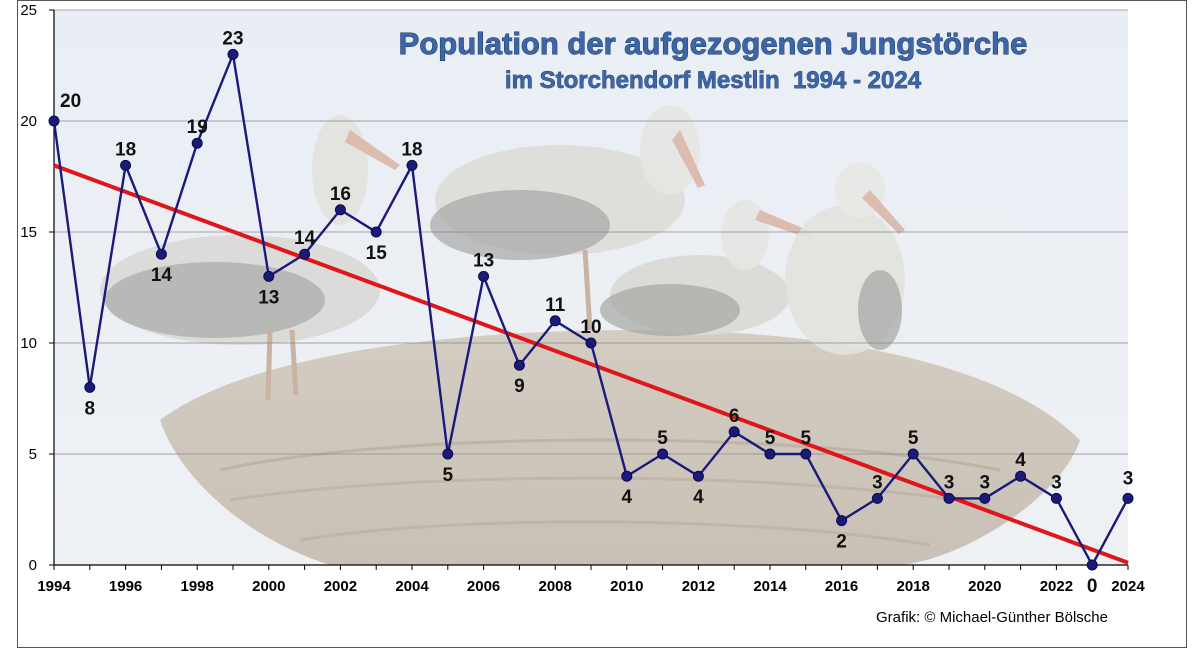  I want to click on data-label: 2, so click(841, 542).